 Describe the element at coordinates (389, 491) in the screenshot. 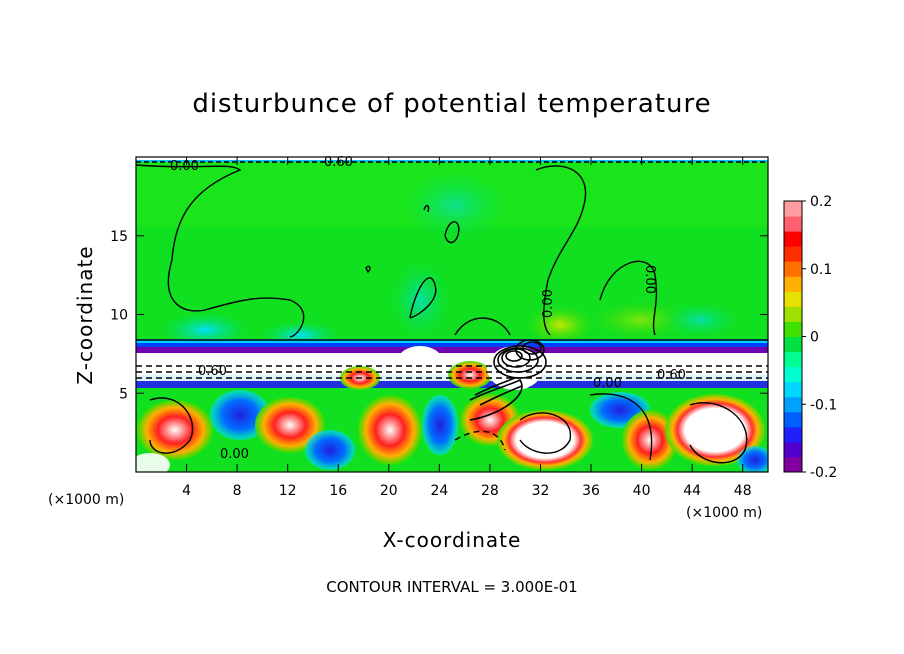

I see `x-tick-label: 20` at that location.